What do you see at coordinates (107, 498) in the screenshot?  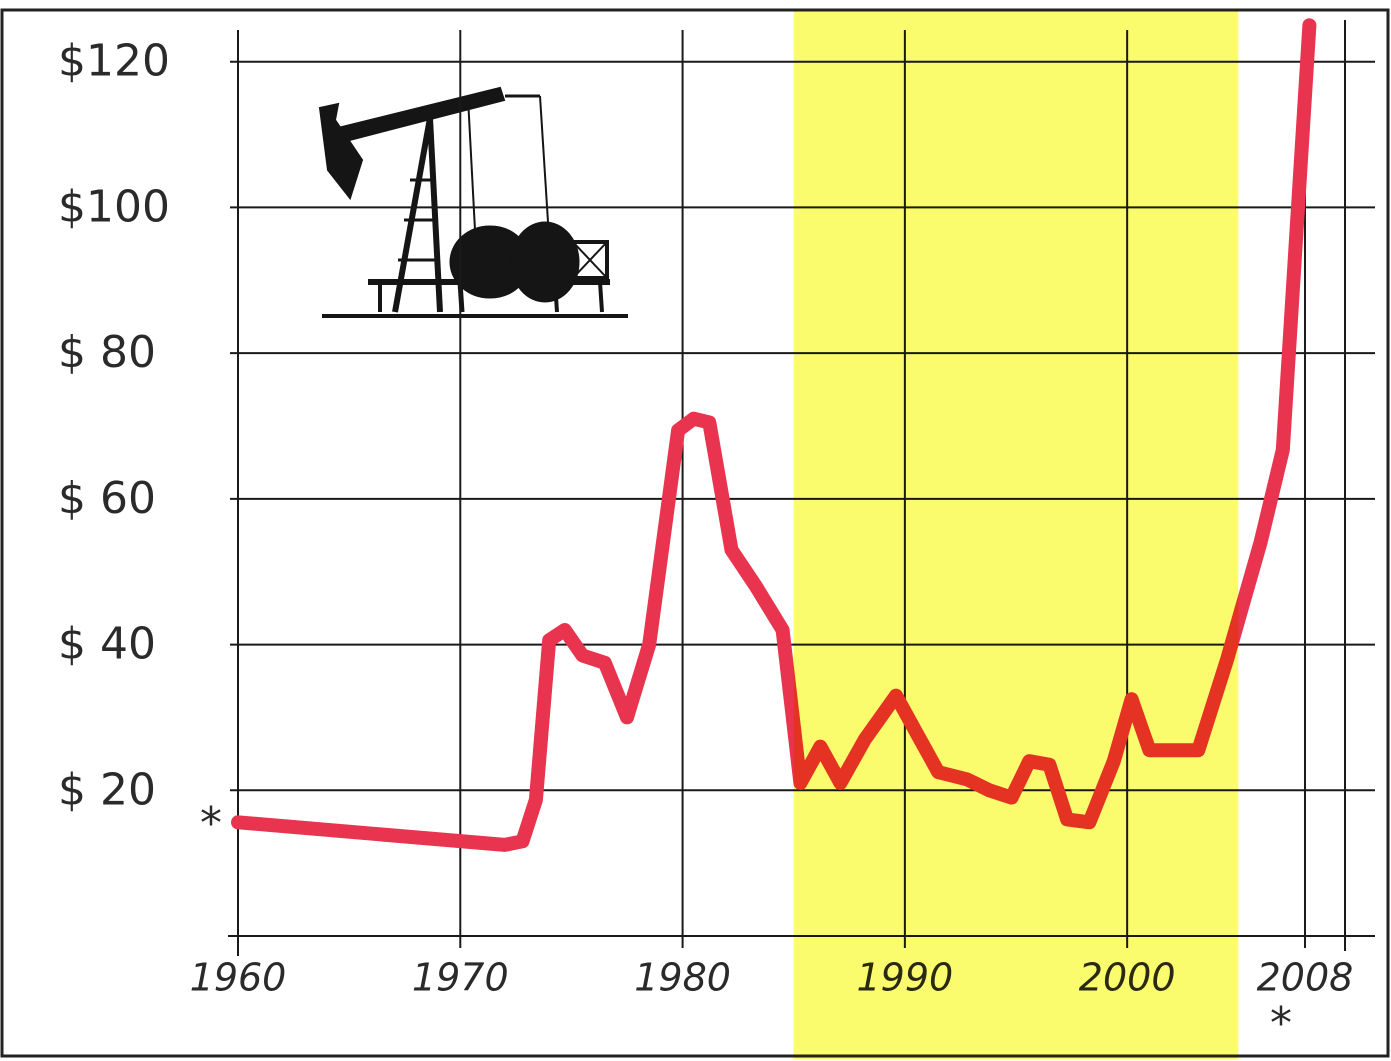 I see `y-tick-label: $ 60` at bounding box center [107, 498].